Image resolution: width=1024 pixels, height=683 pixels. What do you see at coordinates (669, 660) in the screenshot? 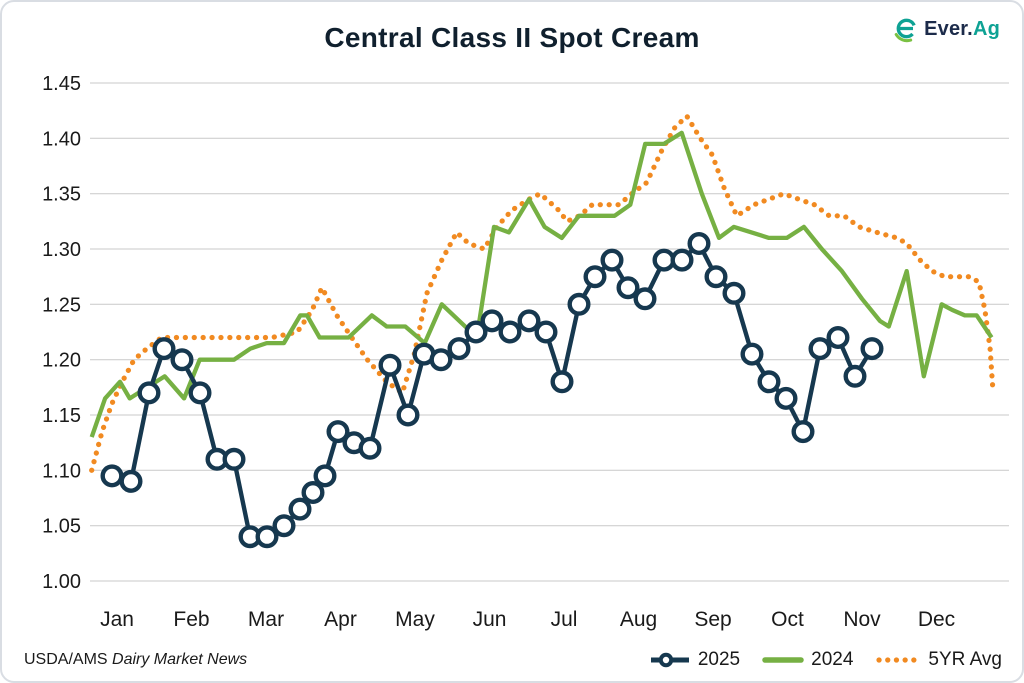
I see `legend-swatch-2025-icon` at bounding box center [669, 660].